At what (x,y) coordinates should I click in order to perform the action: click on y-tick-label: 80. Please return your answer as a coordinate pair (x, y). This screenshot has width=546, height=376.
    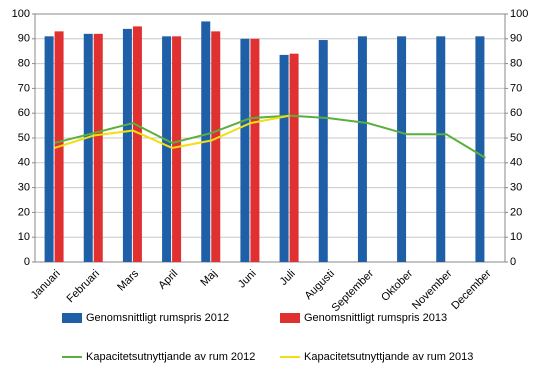
    Looking at the image, I should click on (24, 64).